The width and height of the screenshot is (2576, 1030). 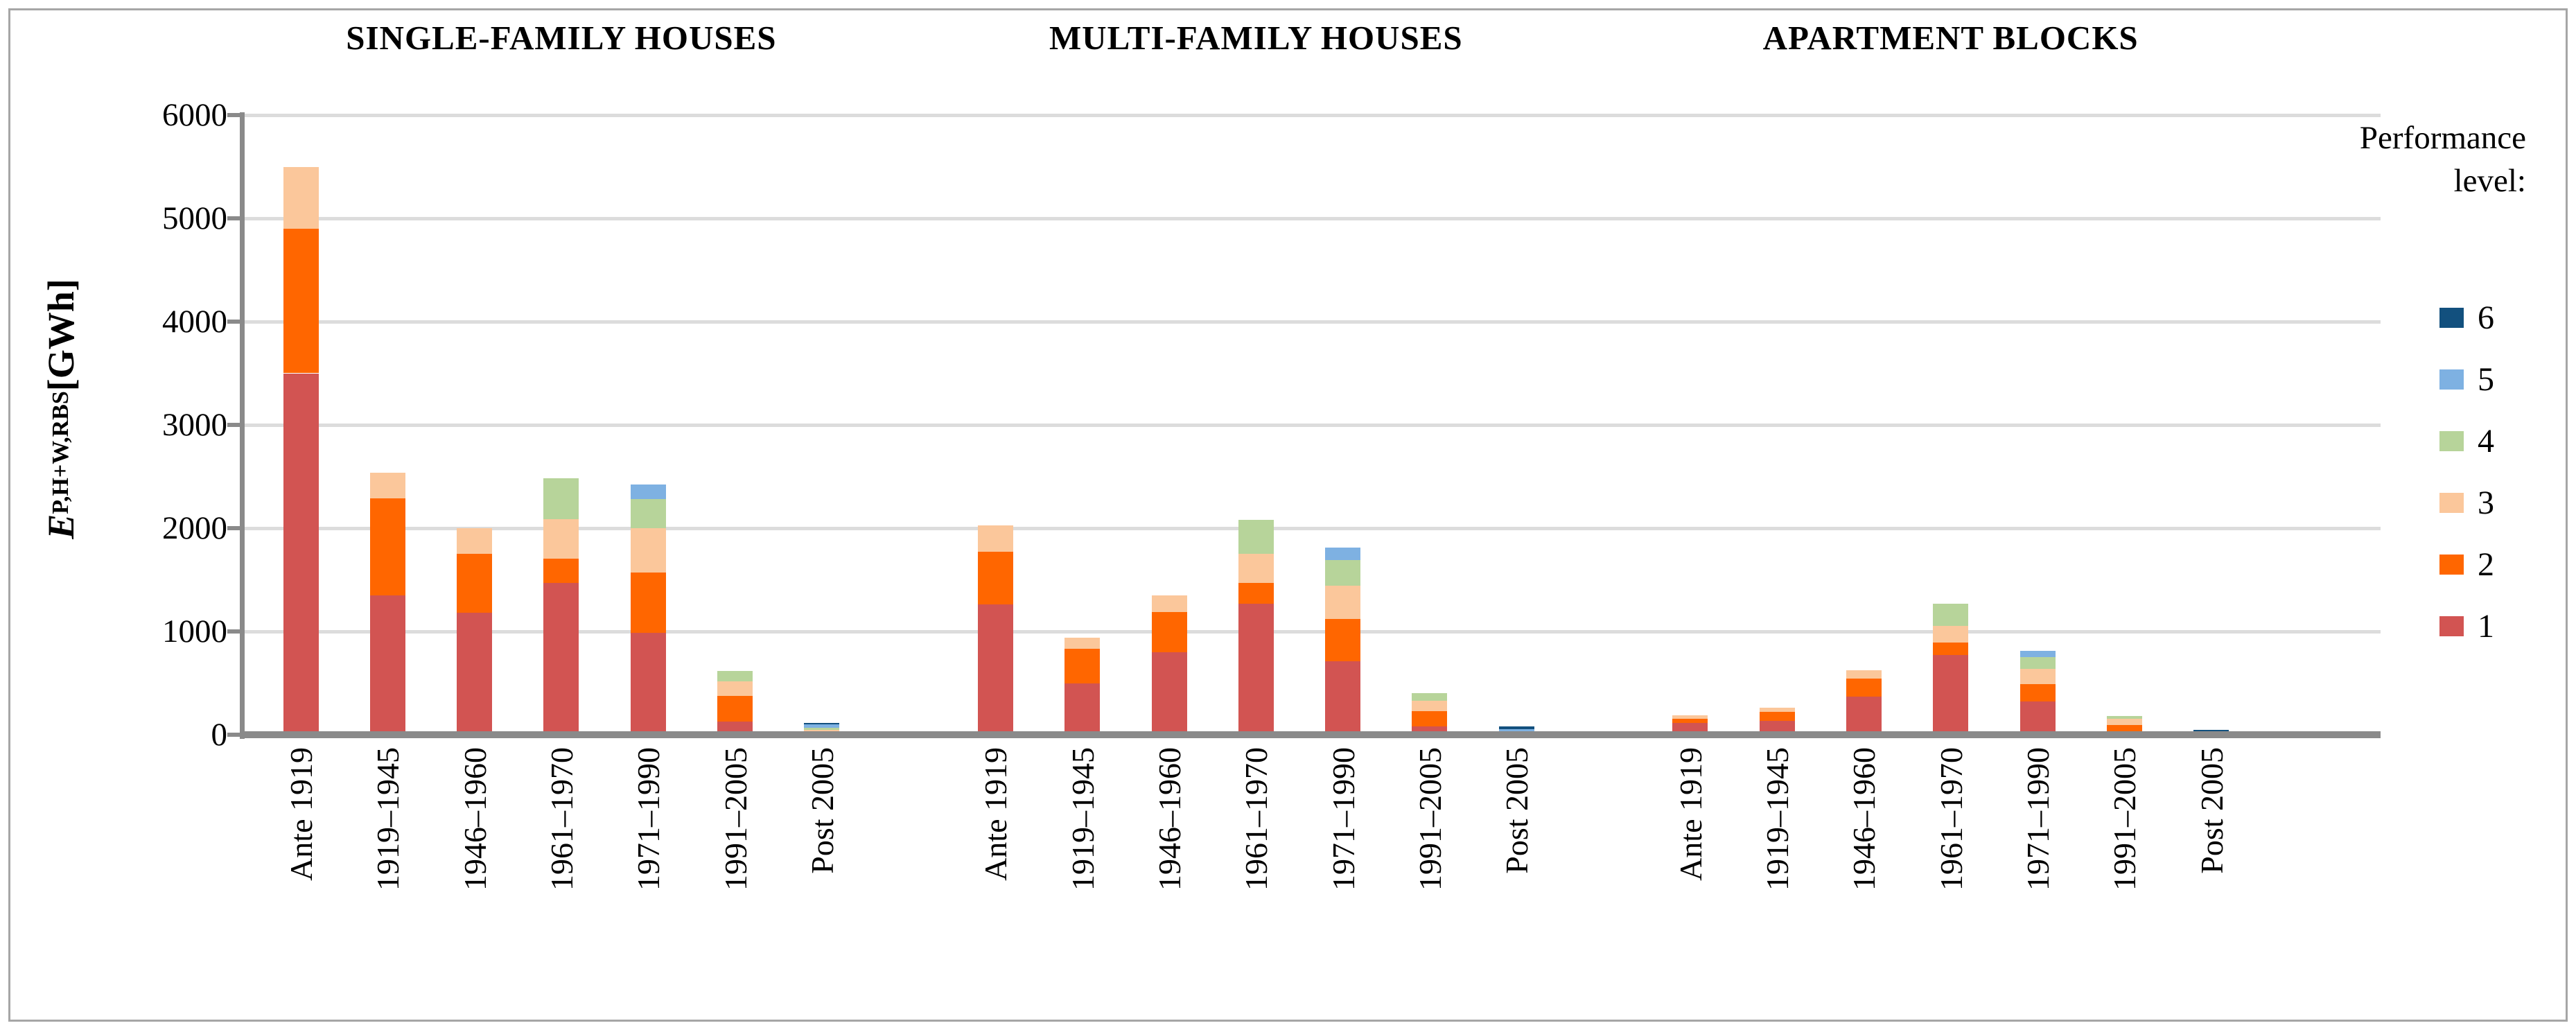 What do you see at coordinates (194, 322) in the screenshot?
I see `y-tick-label: 4000` at bounding box center [194, 322].